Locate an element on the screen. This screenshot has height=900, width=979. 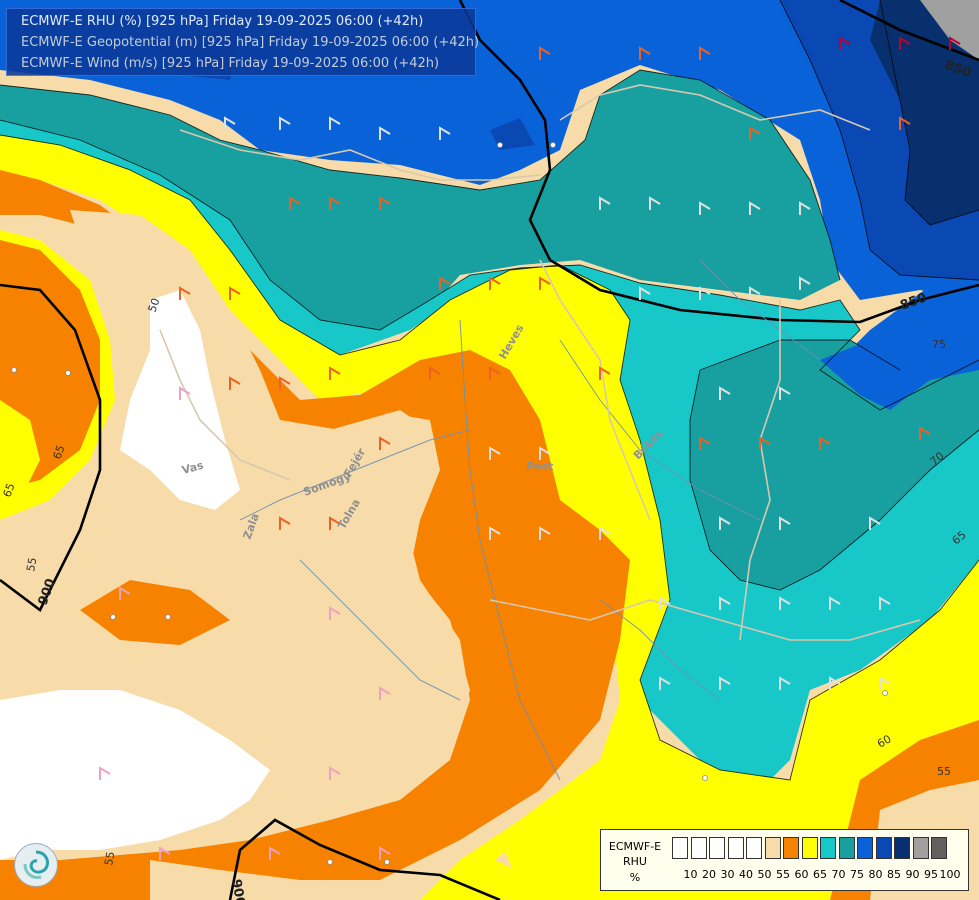
contour-label-60: 60 is located at coordinates (884, 741).